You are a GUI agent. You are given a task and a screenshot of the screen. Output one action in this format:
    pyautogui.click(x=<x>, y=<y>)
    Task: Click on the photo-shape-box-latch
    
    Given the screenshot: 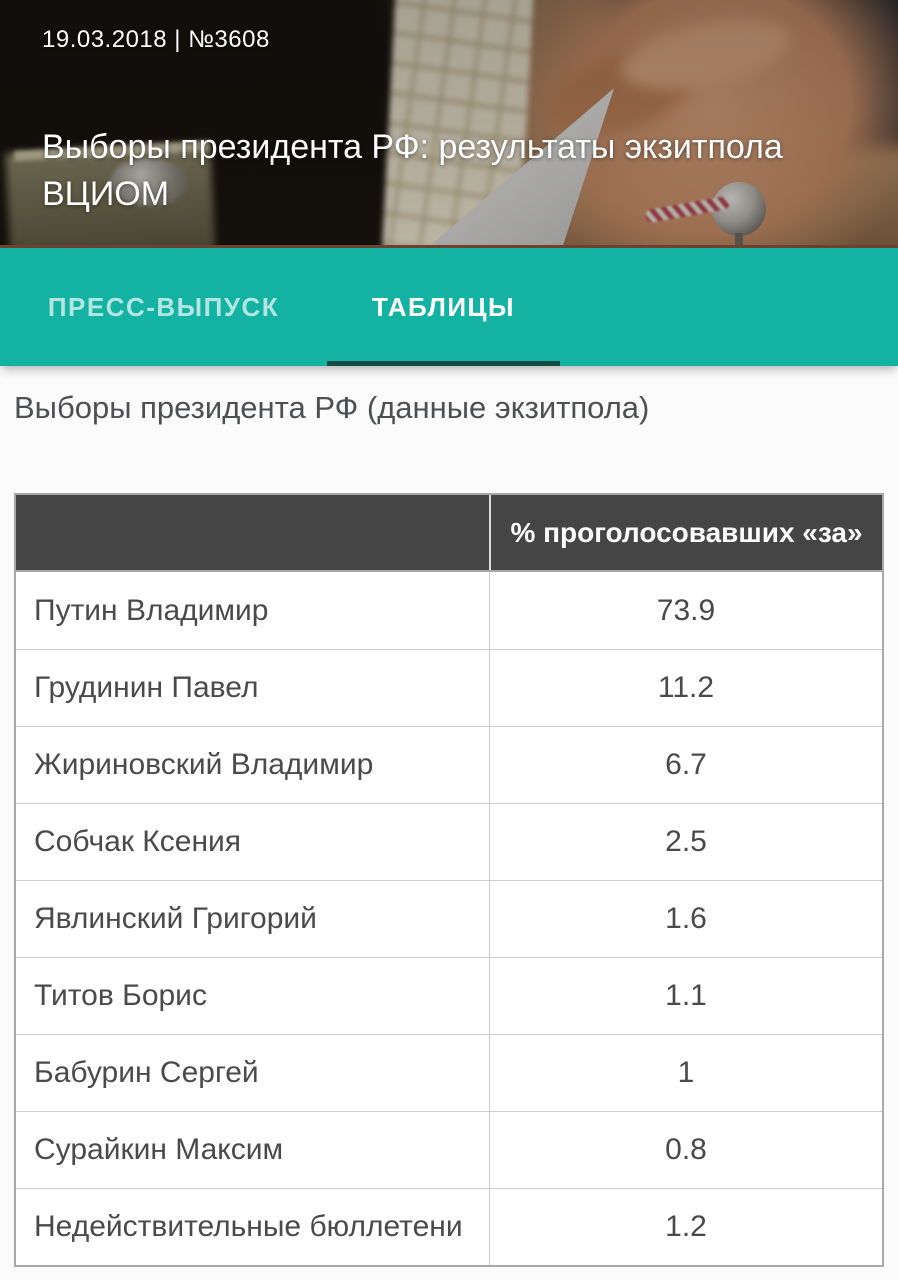 What is the action you would take?
    pyautogui.click(x=149, y=182)
    